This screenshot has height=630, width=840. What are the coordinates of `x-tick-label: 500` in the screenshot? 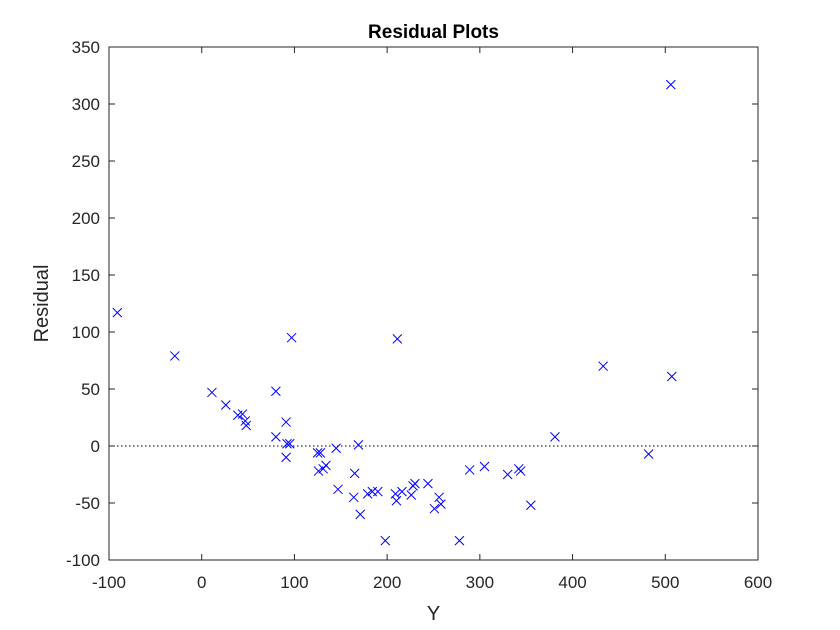 It's located at (665, 582).